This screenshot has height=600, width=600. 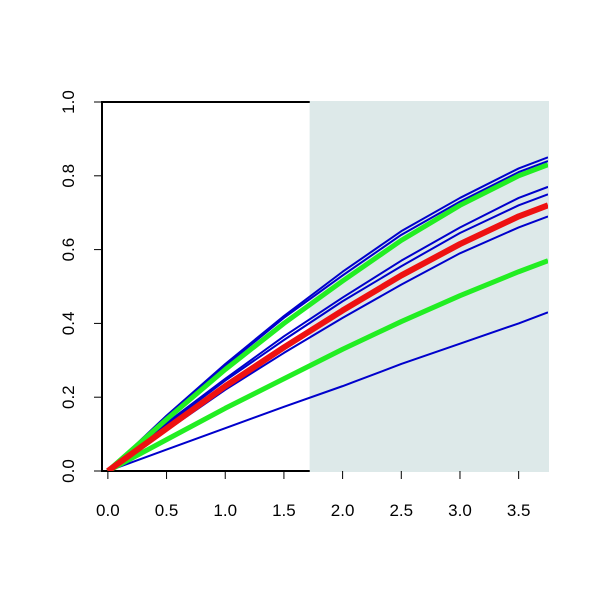 What do you see at coordinates (167, 510) in the screenshot?
I see `x-tick-label: 0.5` at bounding box center [167, 510].